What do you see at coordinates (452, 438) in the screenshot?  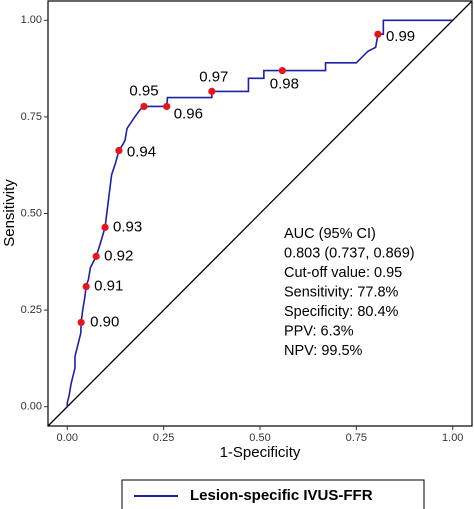 I see `x-tick-label: 1.00` at bounding box center [452, 438].